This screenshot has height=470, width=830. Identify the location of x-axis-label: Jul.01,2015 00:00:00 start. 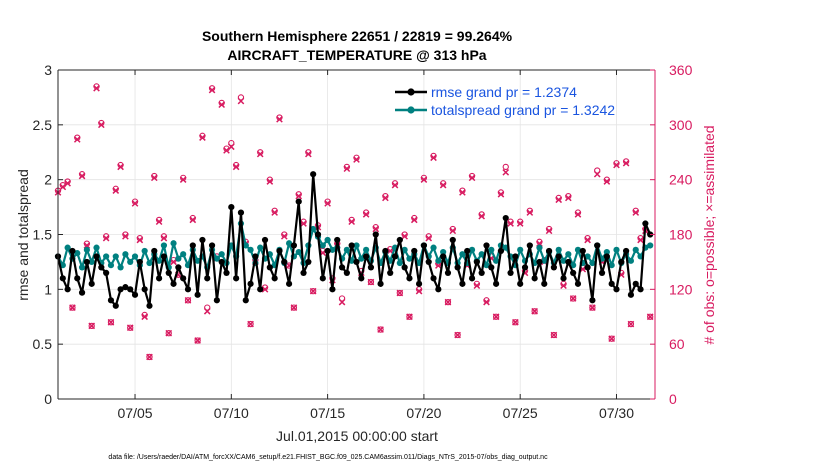
(357, 436).